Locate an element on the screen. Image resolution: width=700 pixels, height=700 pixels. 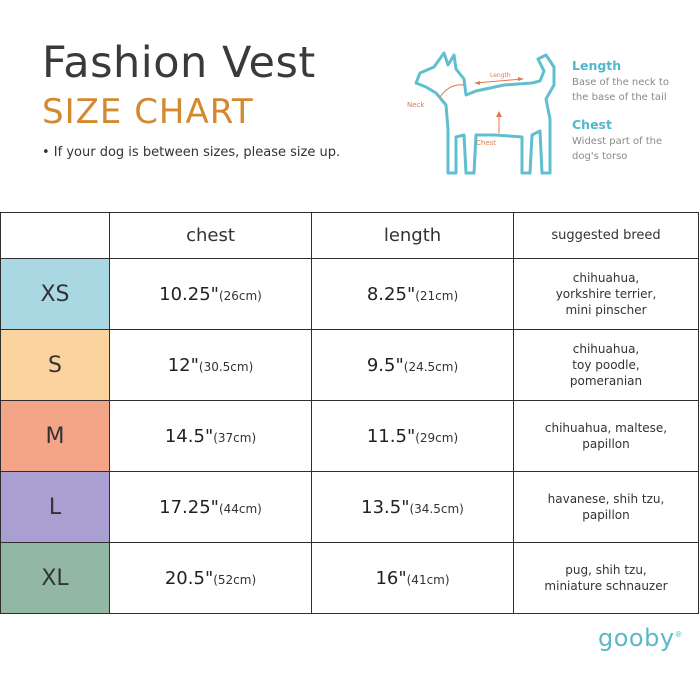
legend-chest-line1: Widest part of the is located at coordinates (617, 141).